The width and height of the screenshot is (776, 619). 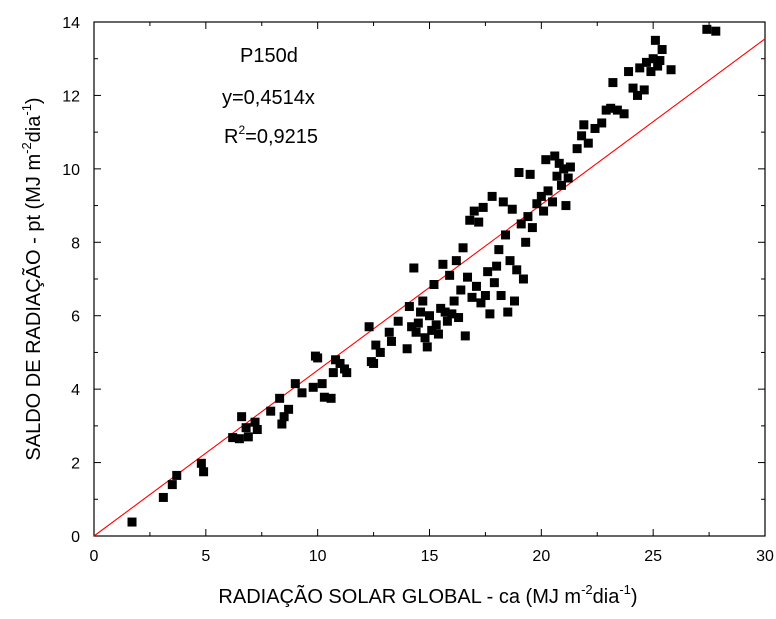 I want to click on y-axis-title-sup1: -2, so click(x=26, y=148).